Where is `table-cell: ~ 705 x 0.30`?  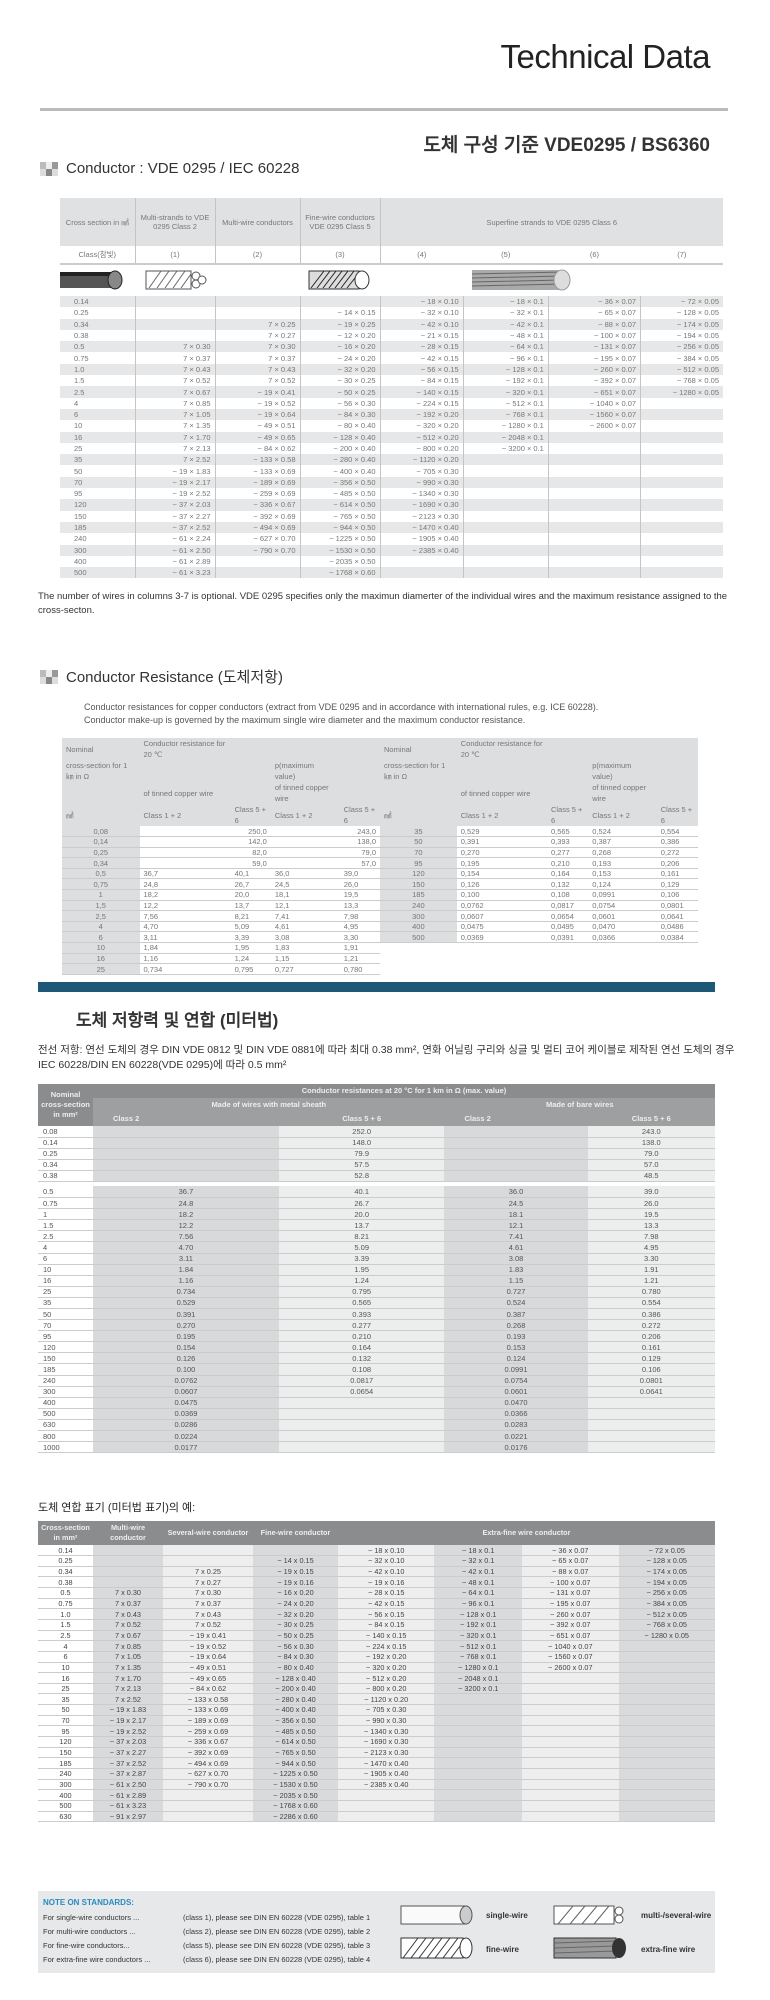
table-cell: ~ 705 x 0.30 is located at coordinates (386, 1710).